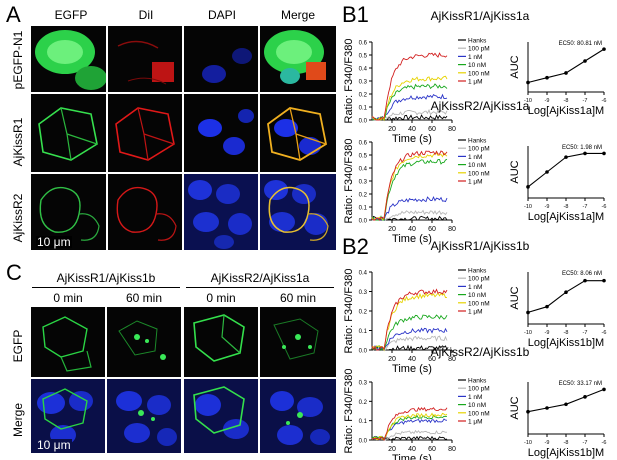  I want to click on micrograph-r2-dil, so click(145, 212).